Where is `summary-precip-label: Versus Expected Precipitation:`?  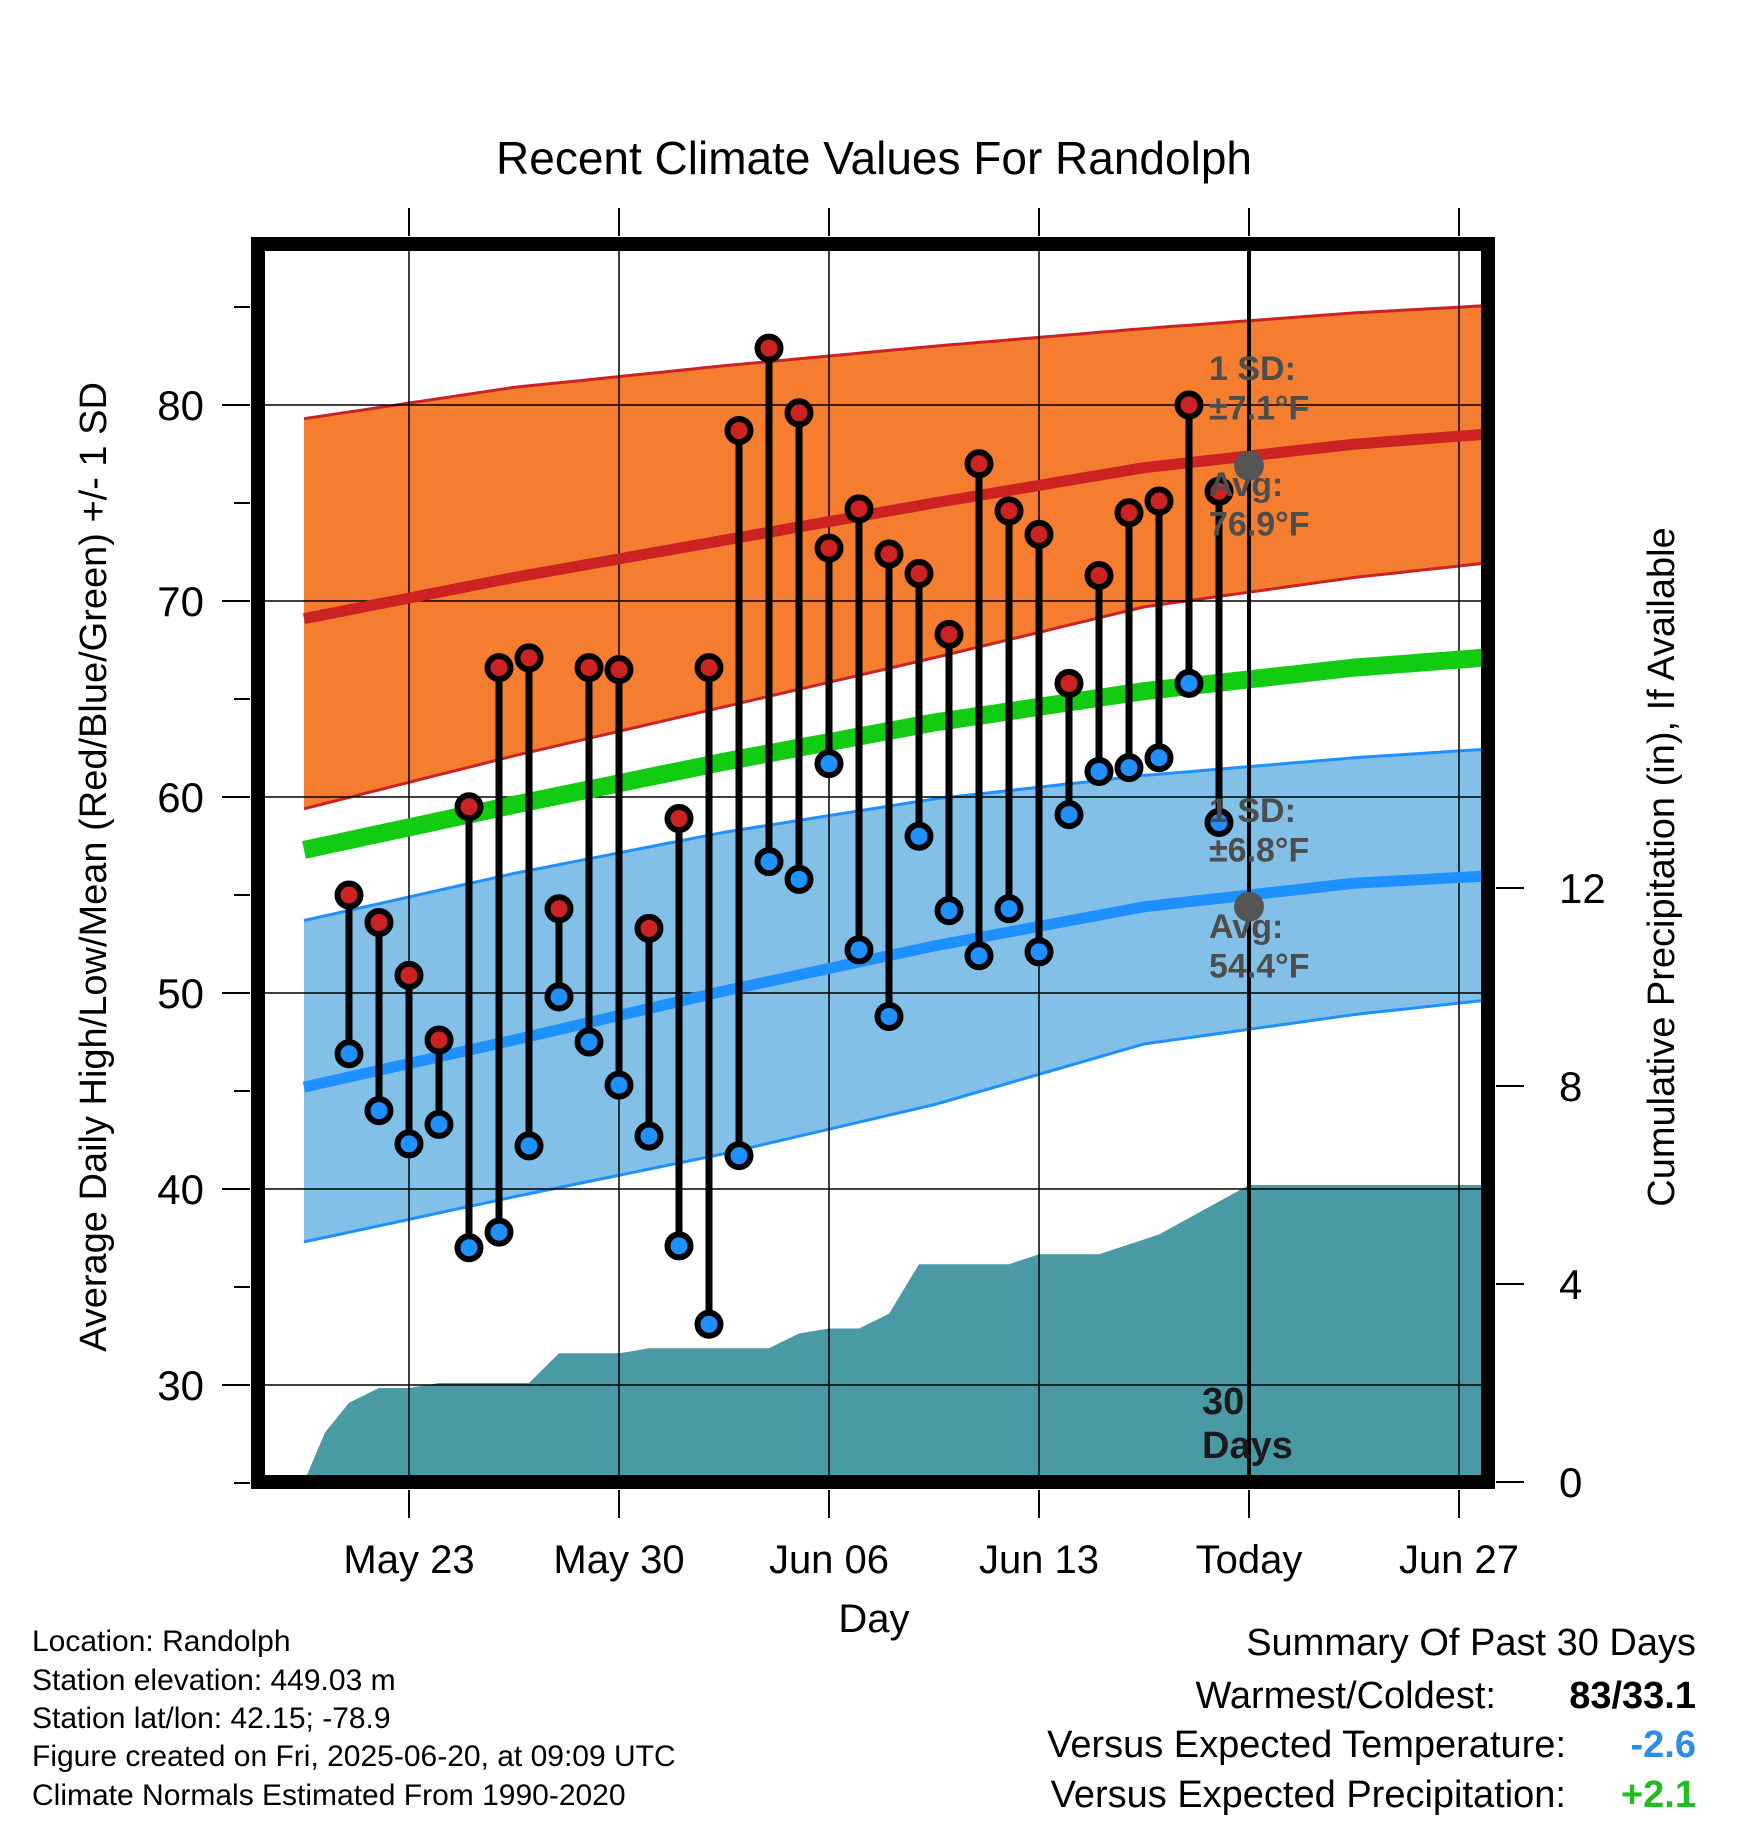
summary-precip-label: Versus Expected Precipitation: is located at coordinates (1308, 1795).